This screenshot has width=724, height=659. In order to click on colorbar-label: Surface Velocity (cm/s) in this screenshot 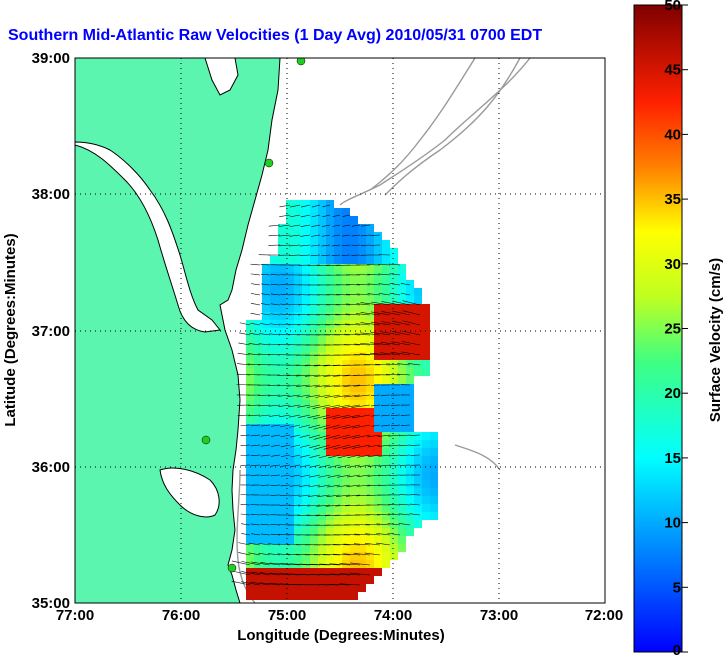, I will do `click(715, 340)`.